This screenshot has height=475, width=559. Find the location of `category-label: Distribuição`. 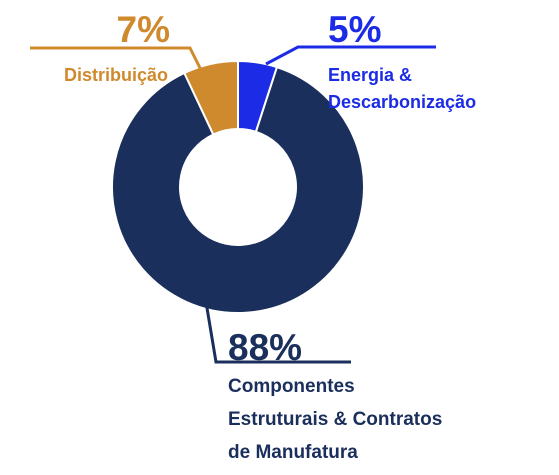

category-label: Distribuição is located at coordinates (116, 75).